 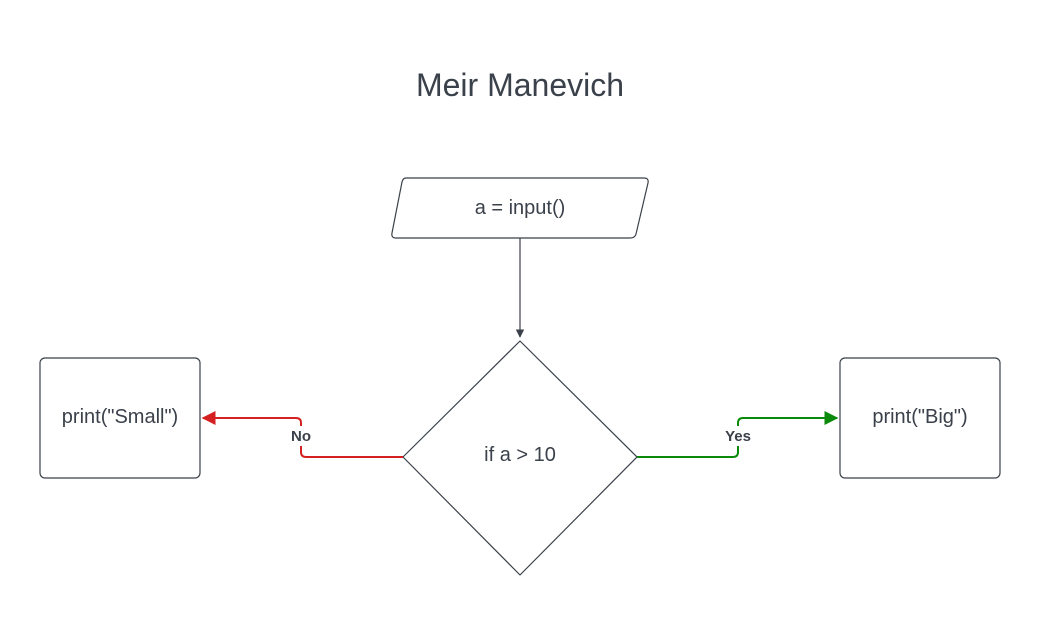 I want to click on small-node-label: print("Small"), so click(x=120, y=417).